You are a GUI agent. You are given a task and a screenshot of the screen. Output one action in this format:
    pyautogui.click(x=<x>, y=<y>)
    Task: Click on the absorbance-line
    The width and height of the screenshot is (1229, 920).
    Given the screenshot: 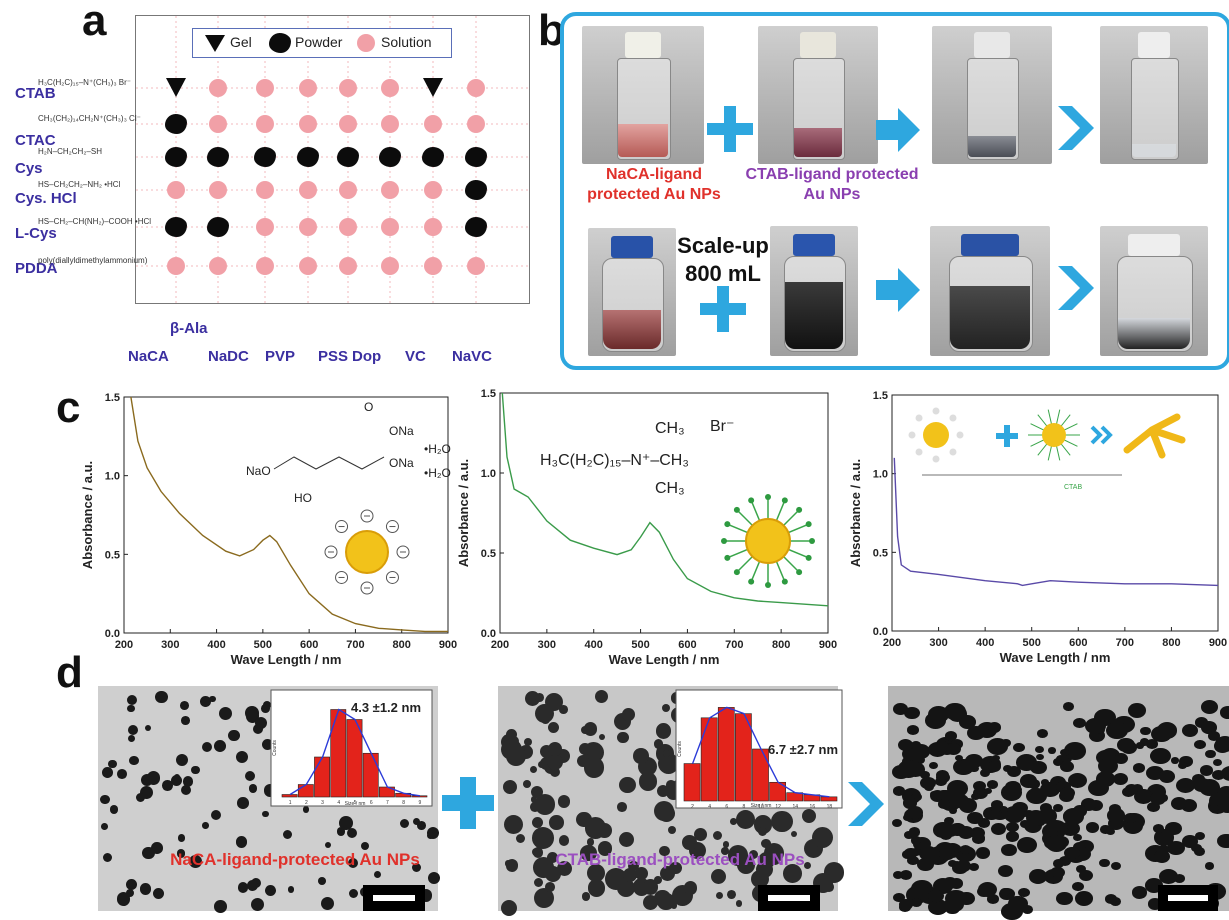 What is the action you would take?
    pyautogui.click(x=665, y=499)
    